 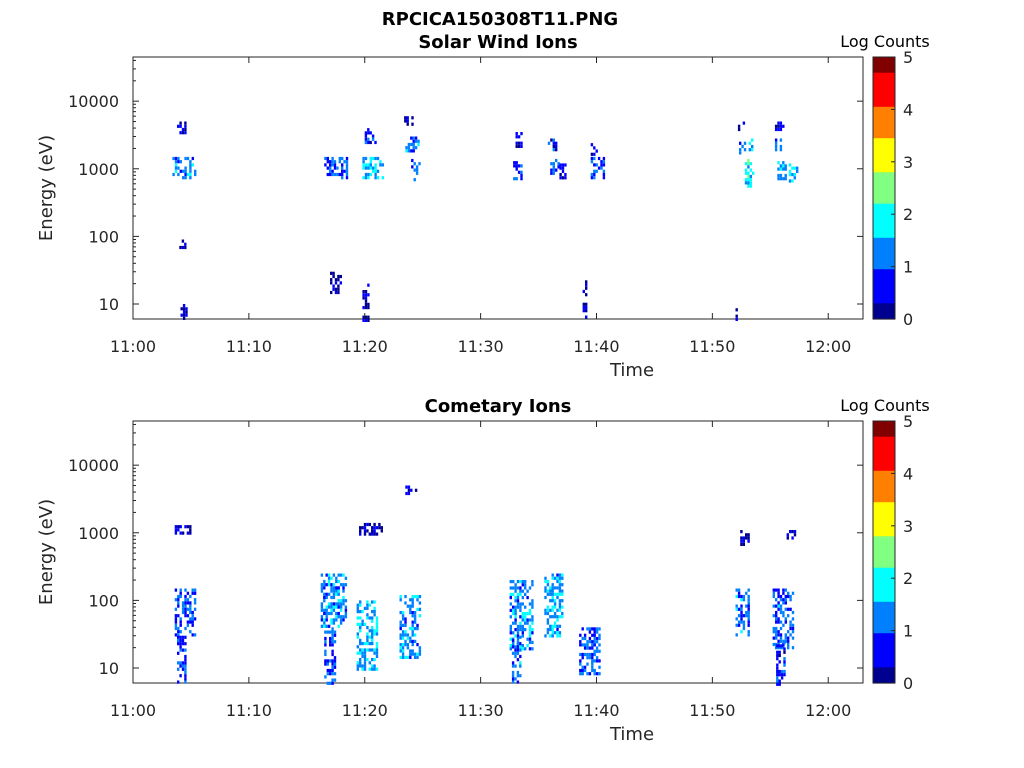 What do you see at coordinates (908, 162) in the screenshot?
I see `colorbar-tick-label: 3` at bounding box center [908, 162].